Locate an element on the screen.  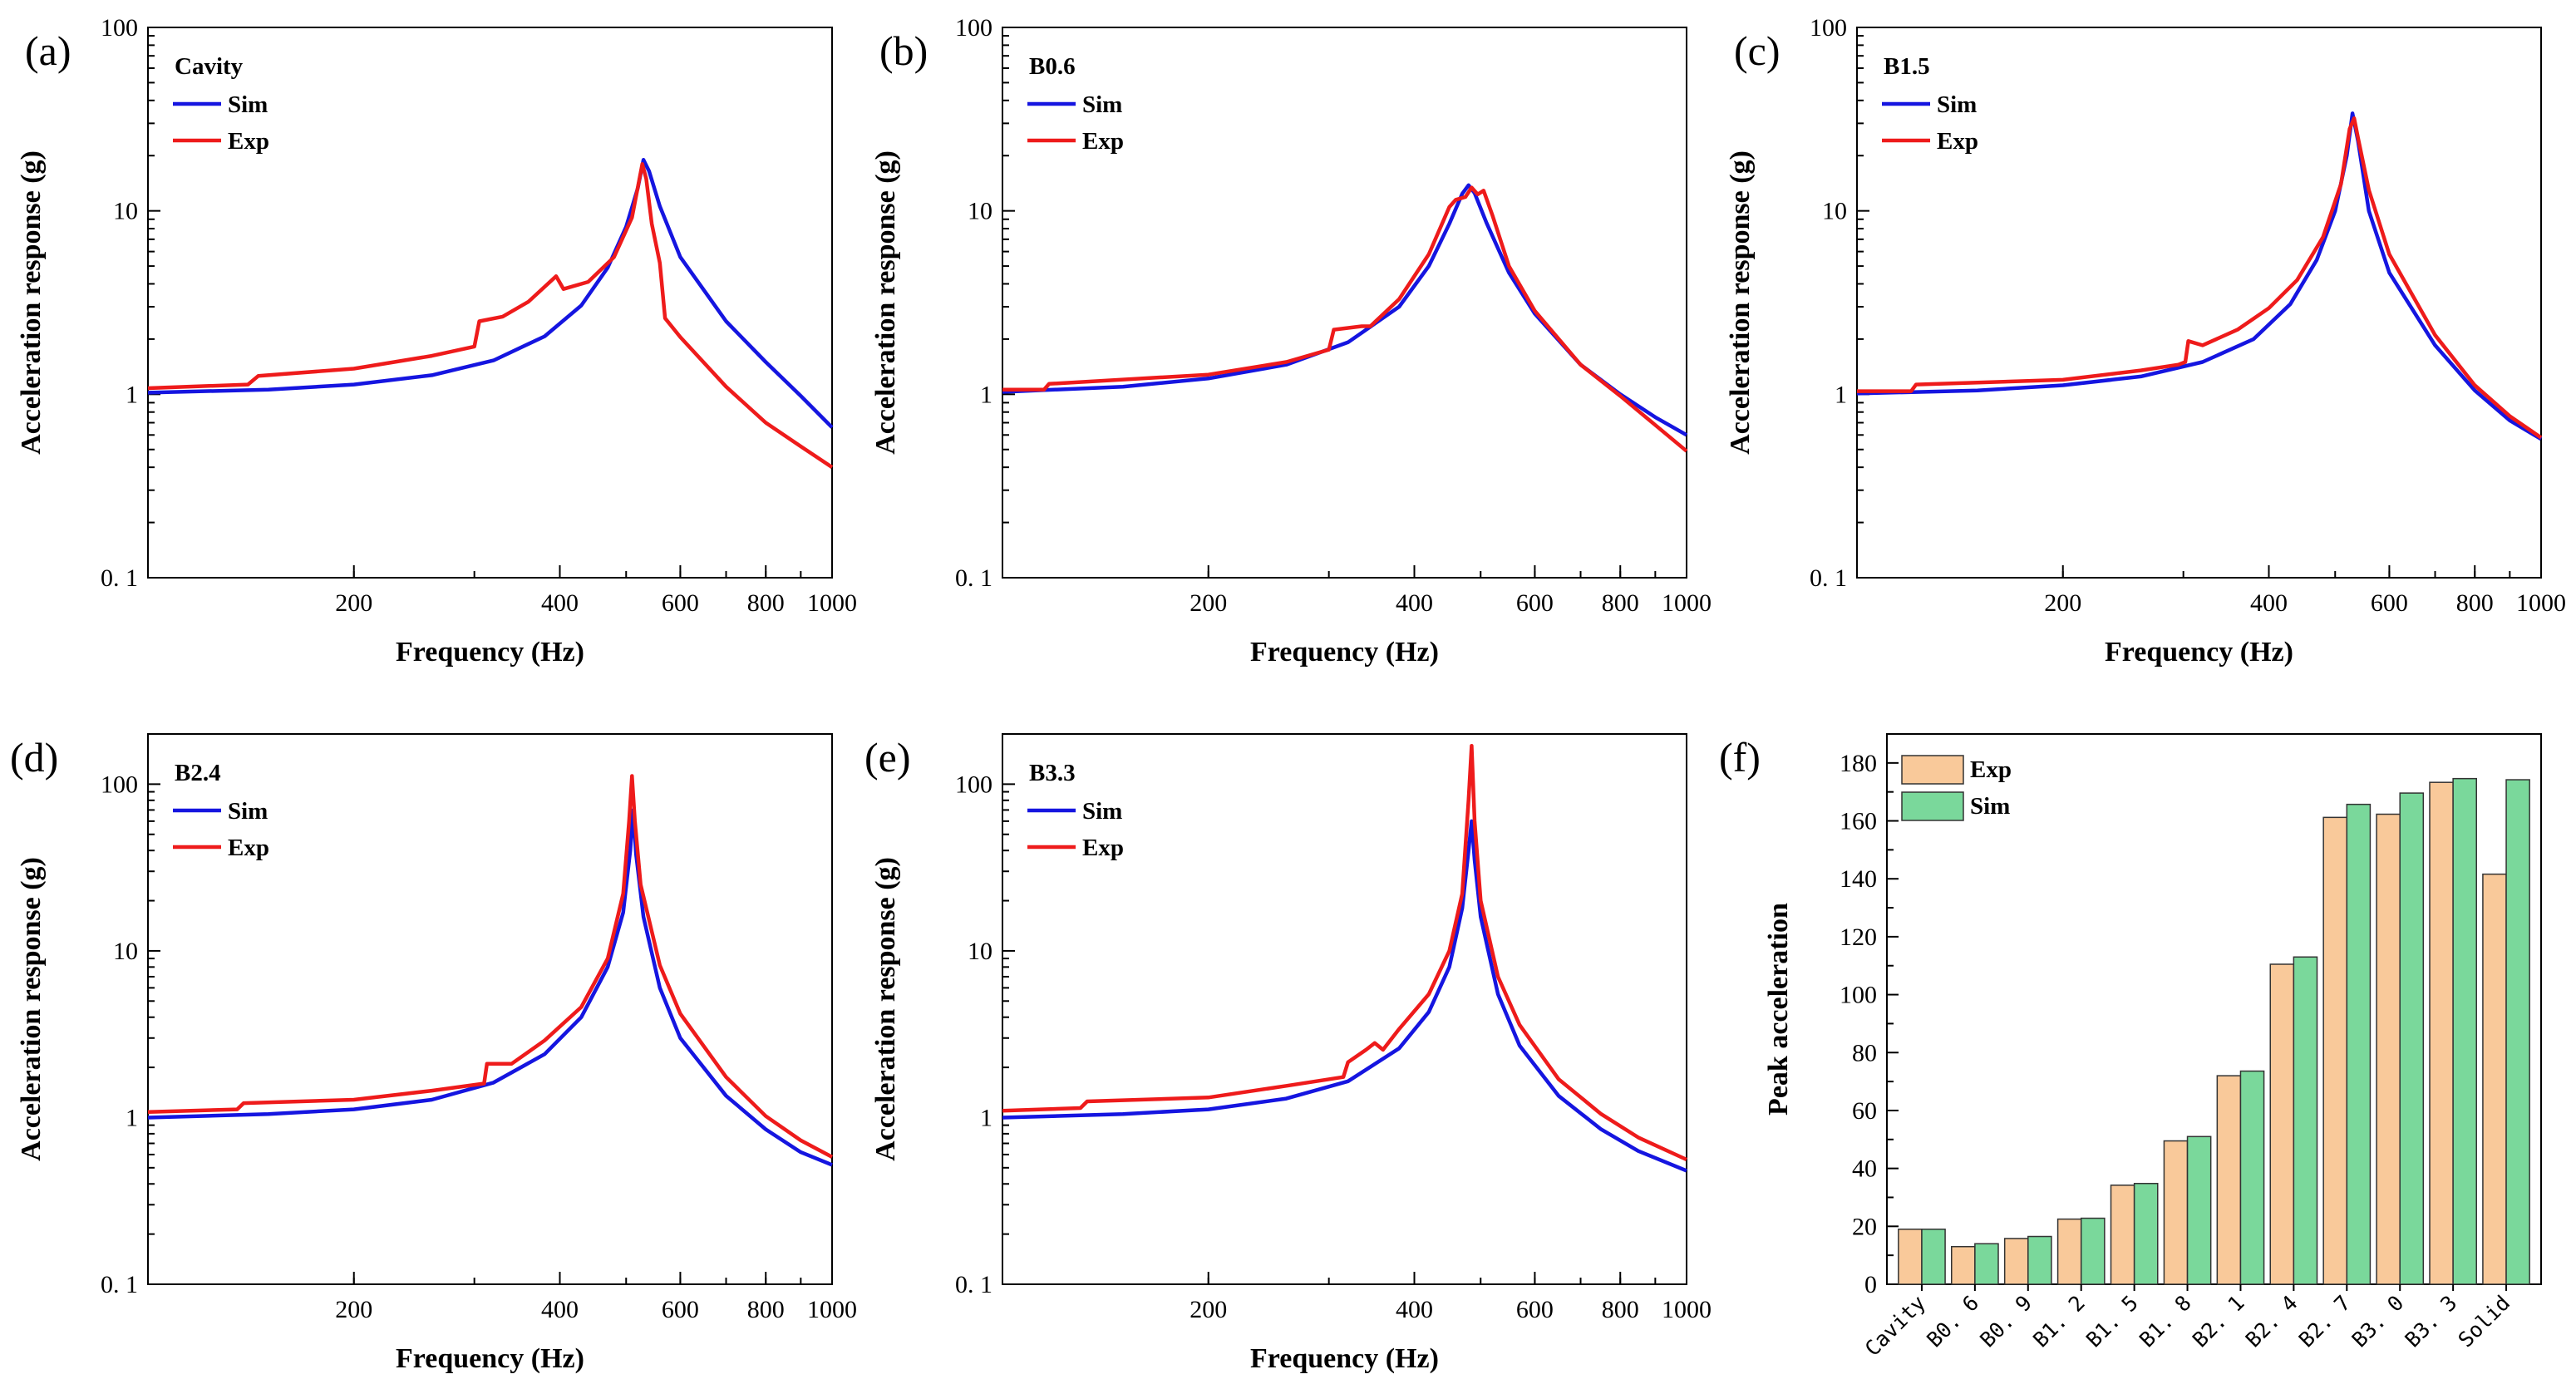
y-tick-label: 40 is located at coordinates (1864, 1169).